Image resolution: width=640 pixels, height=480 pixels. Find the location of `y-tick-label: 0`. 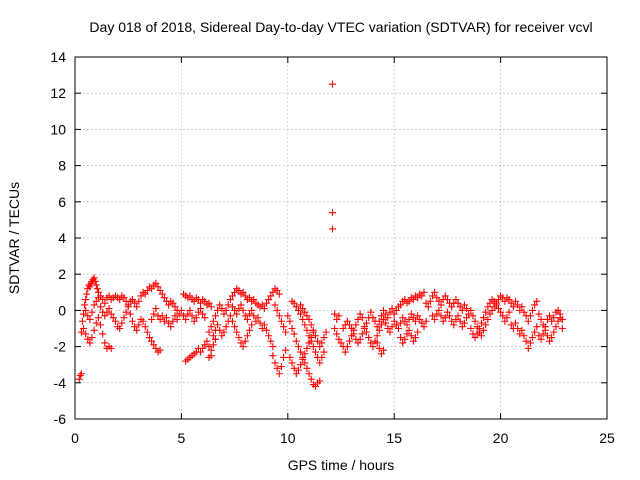

y-tick-label: 0 is located at coordinates (62, 310).